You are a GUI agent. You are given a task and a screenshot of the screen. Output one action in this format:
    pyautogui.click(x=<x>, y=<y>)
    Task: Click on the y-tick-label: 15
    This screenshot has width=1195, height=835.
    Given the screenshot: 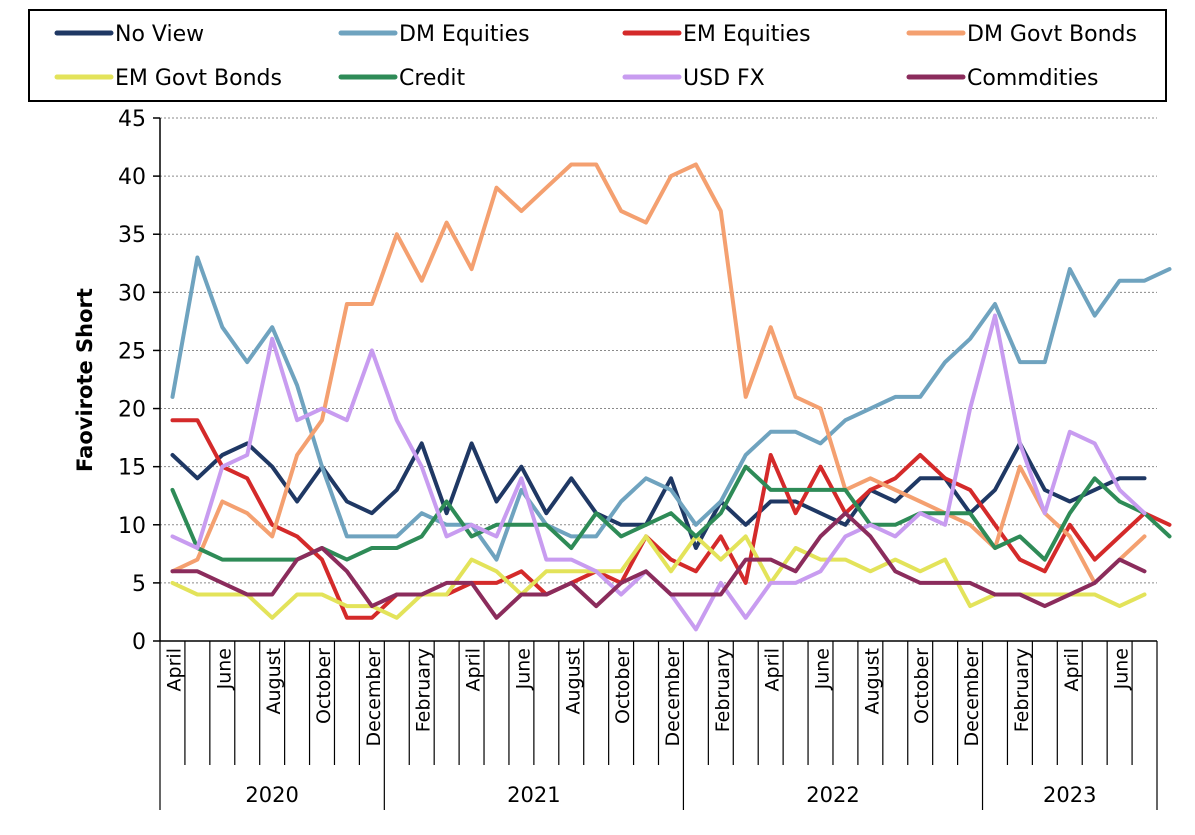 What is the action you would take?
    pyautogui.click(x=132, y=468)
    